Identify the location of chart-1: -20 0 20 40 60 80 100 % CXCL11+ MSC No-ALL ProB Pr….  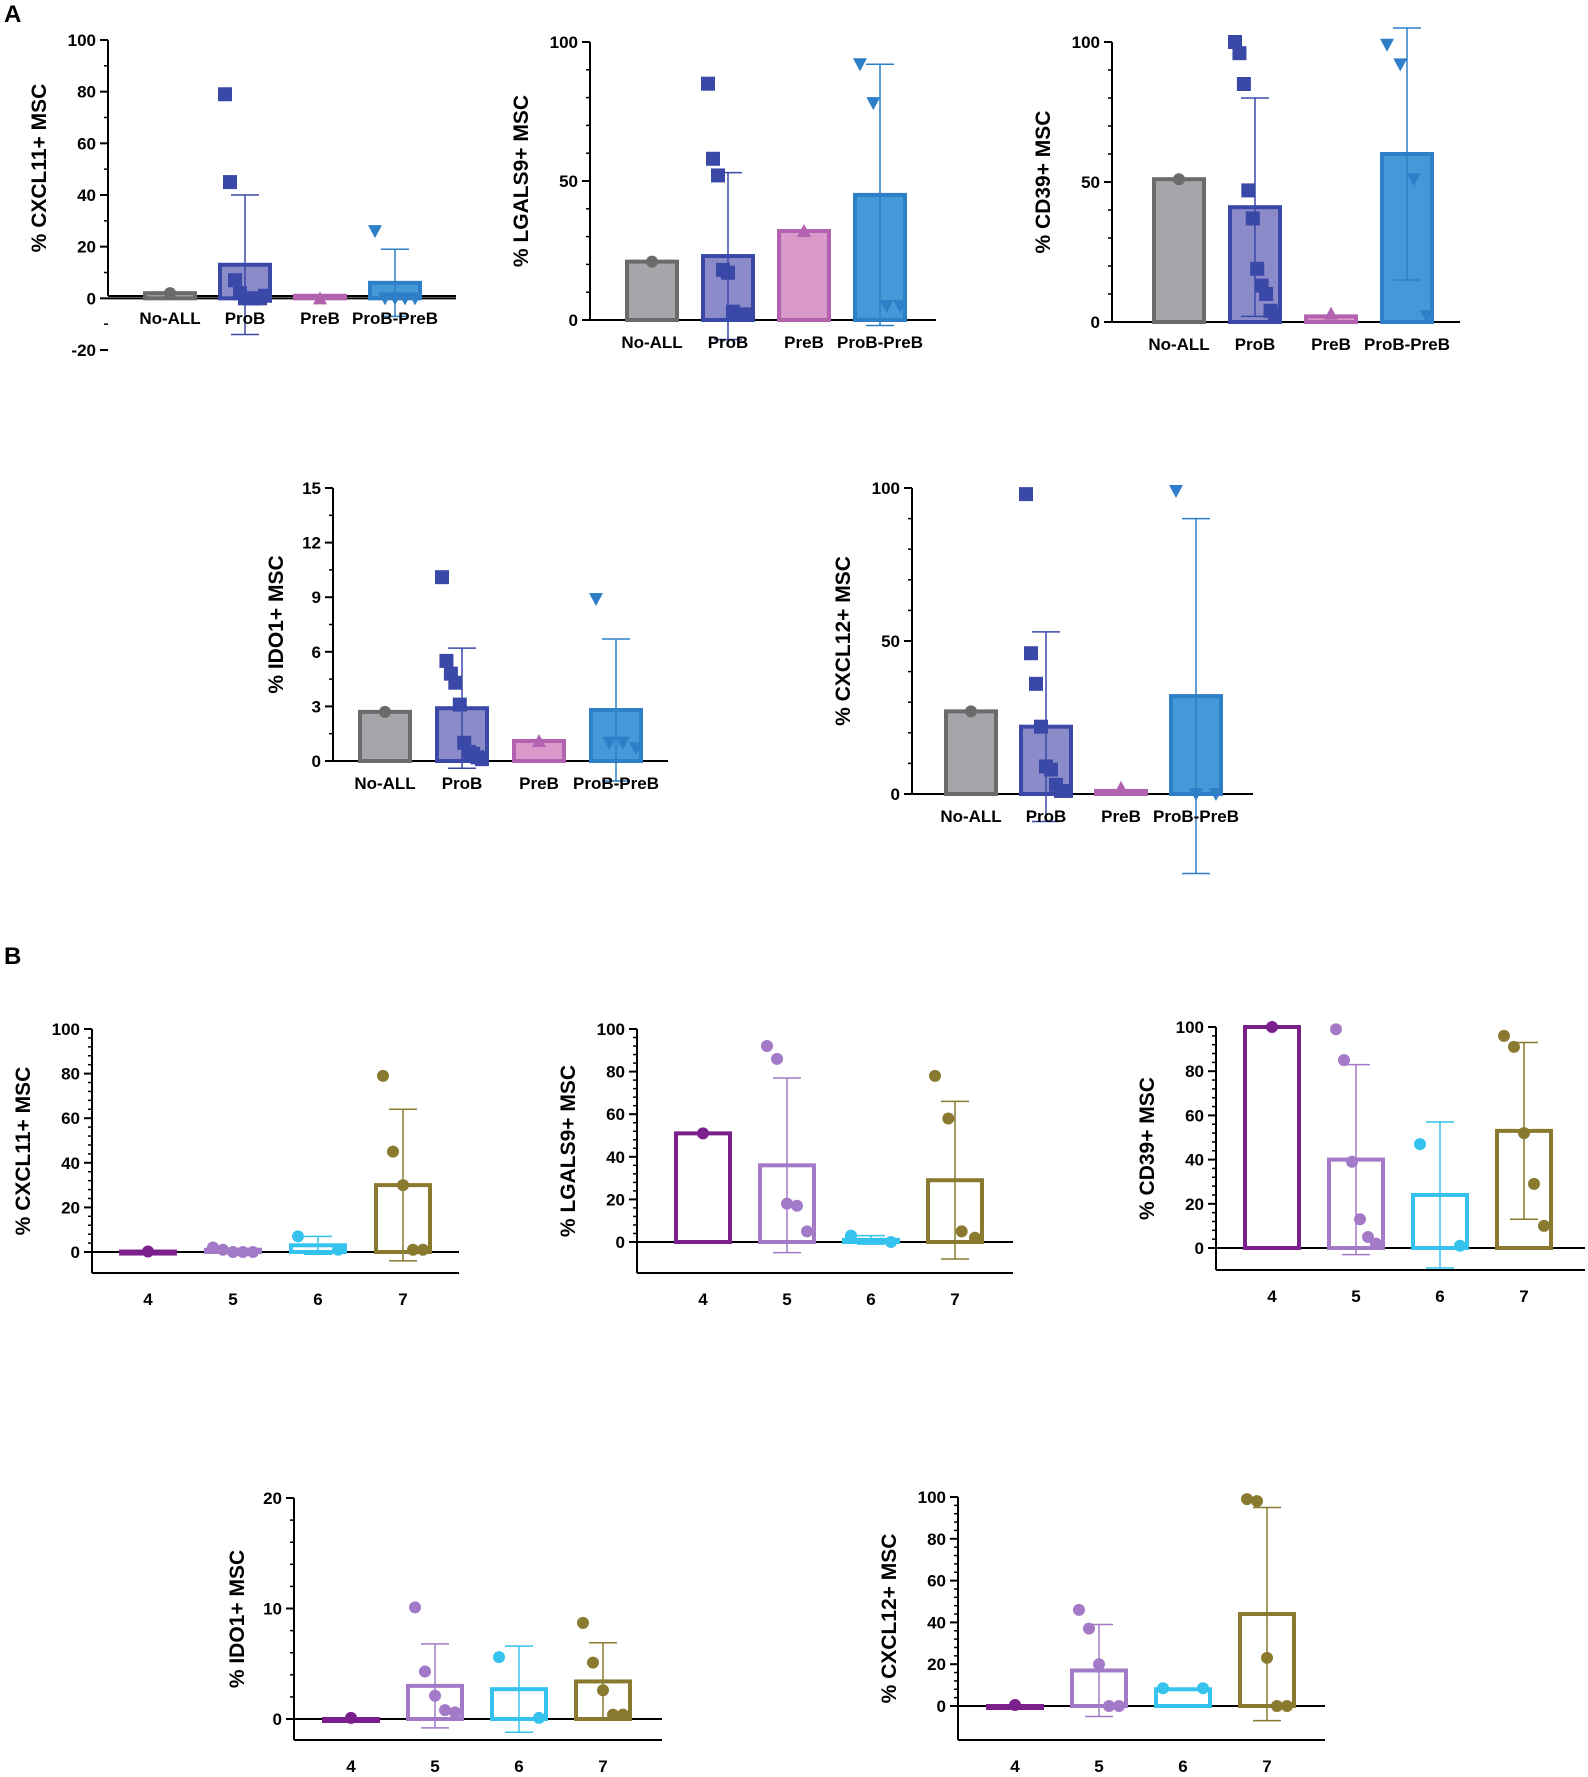
(242, 195).